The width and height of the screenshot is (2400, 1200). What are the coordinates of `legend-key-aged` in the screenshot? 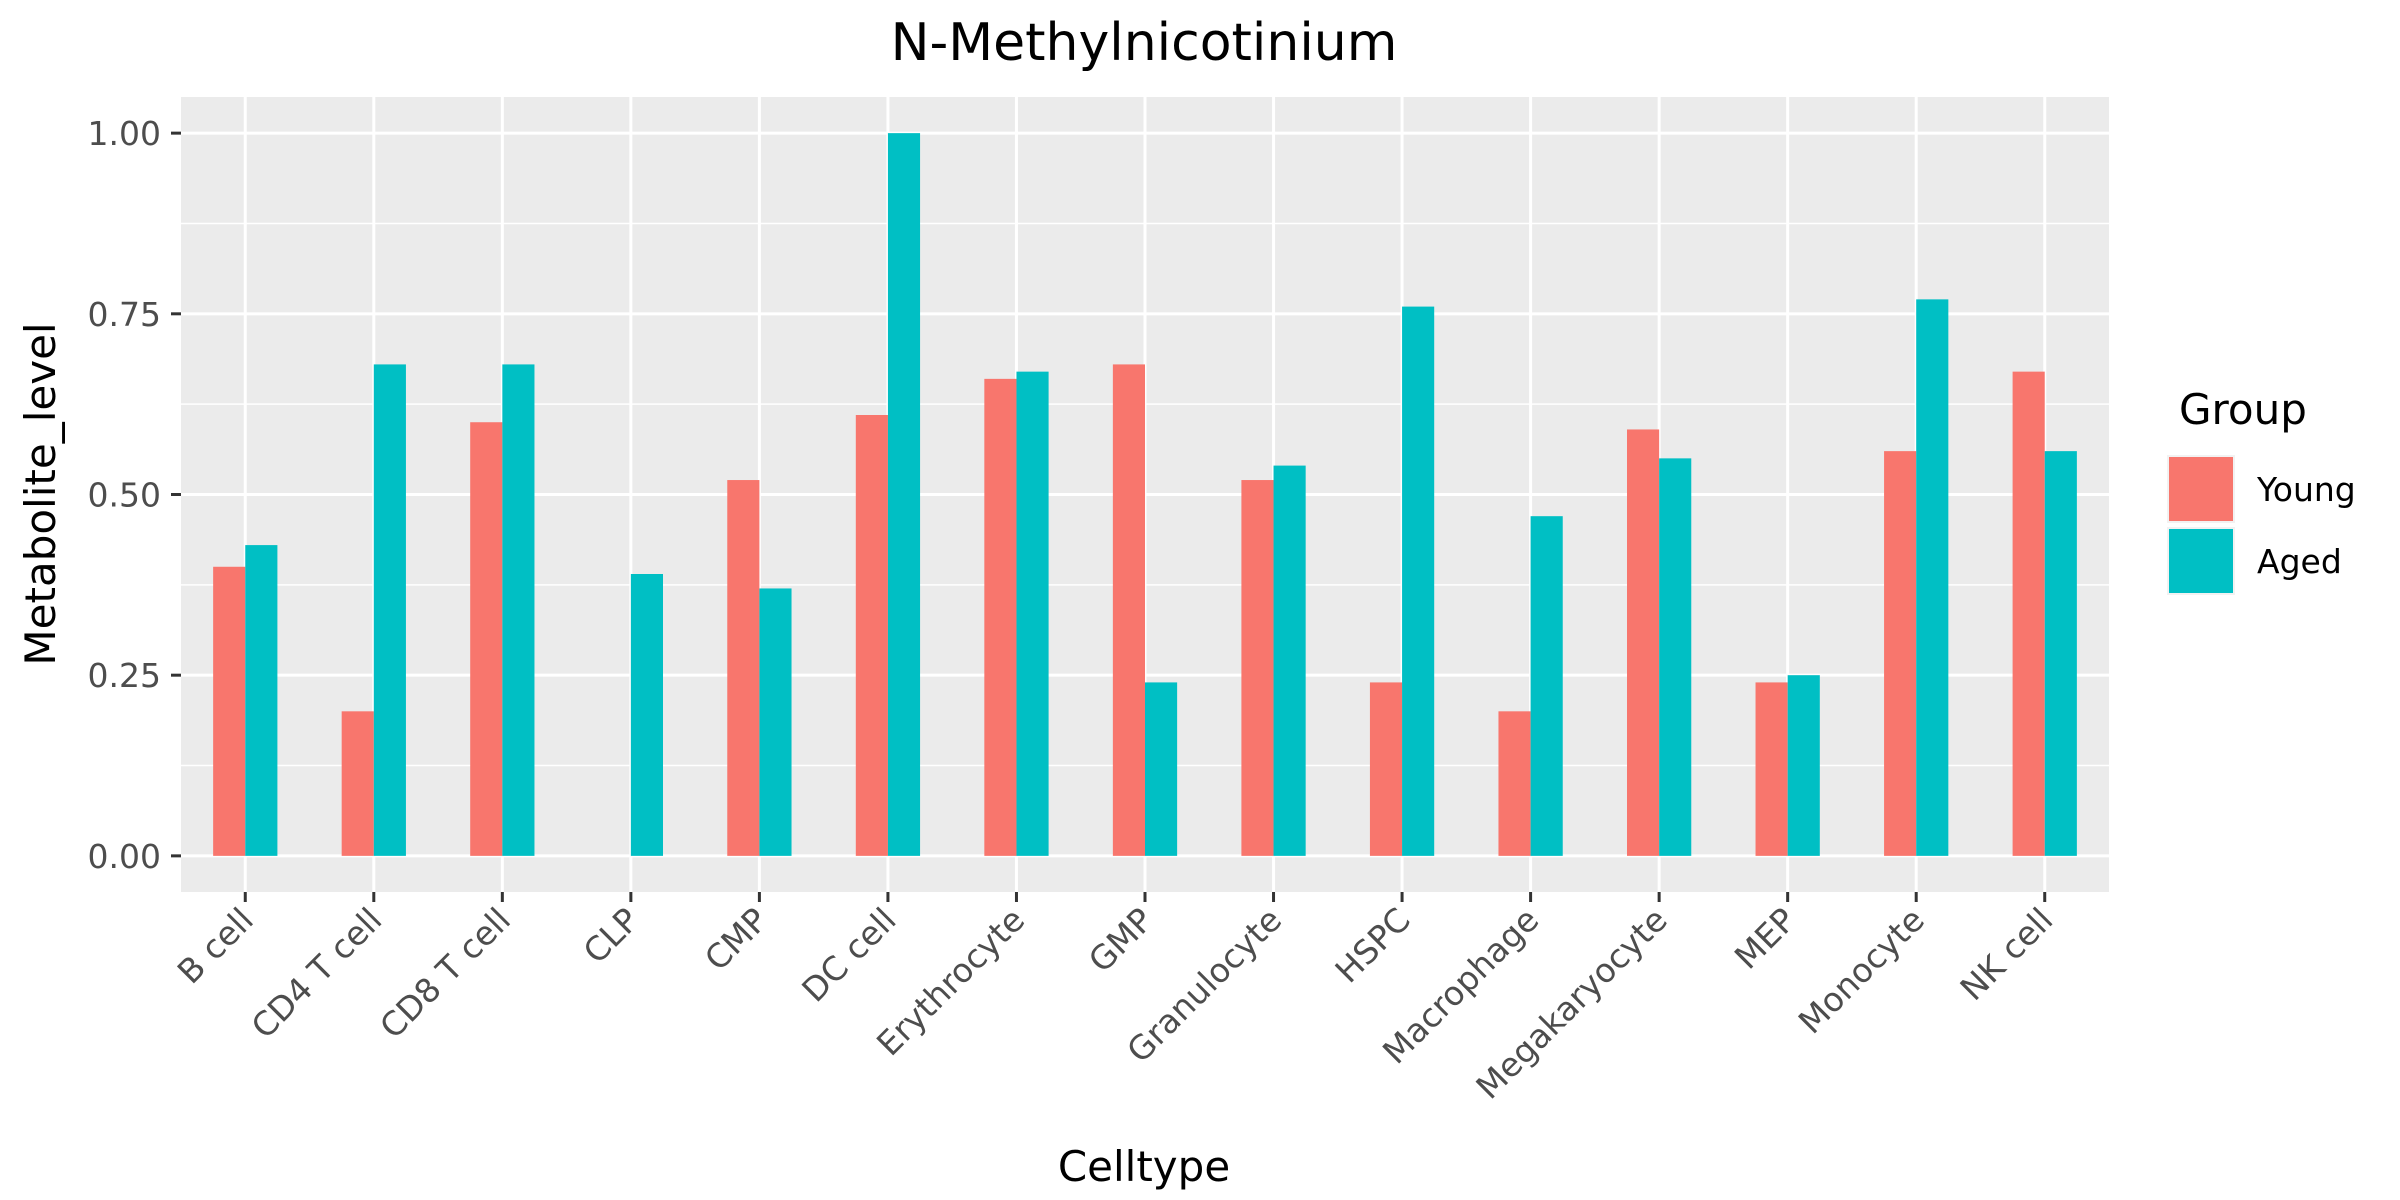 It's located at (2201, 561).